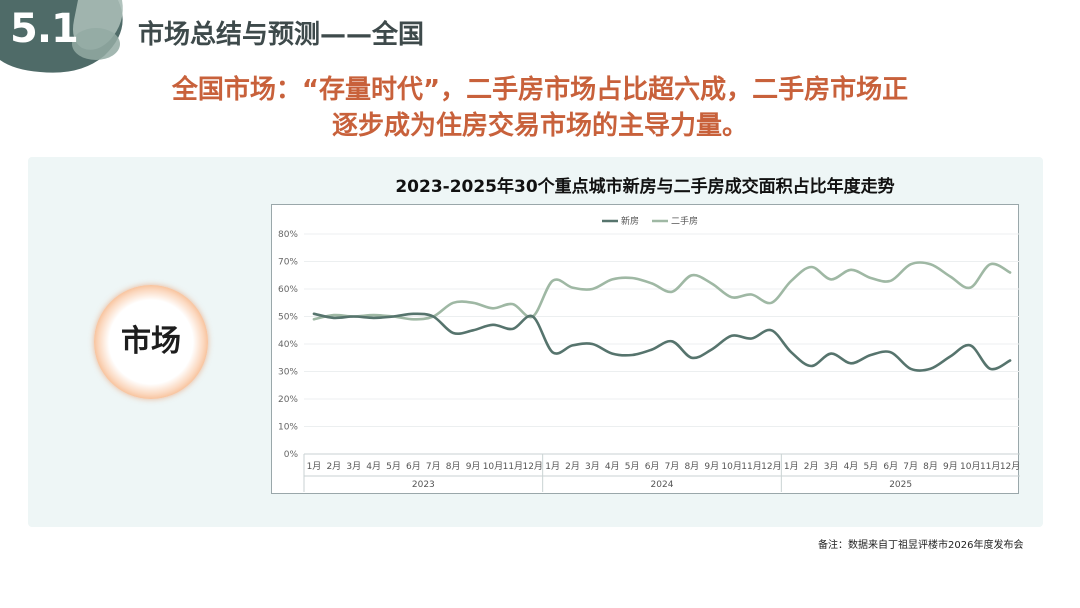 Image resolution: width=1080 pixels, height=608 pixels. What do you see at coordinates (288, 318) in the screenshot?
I see `y-tick-label: 50%` at bounding box center [288, 318].